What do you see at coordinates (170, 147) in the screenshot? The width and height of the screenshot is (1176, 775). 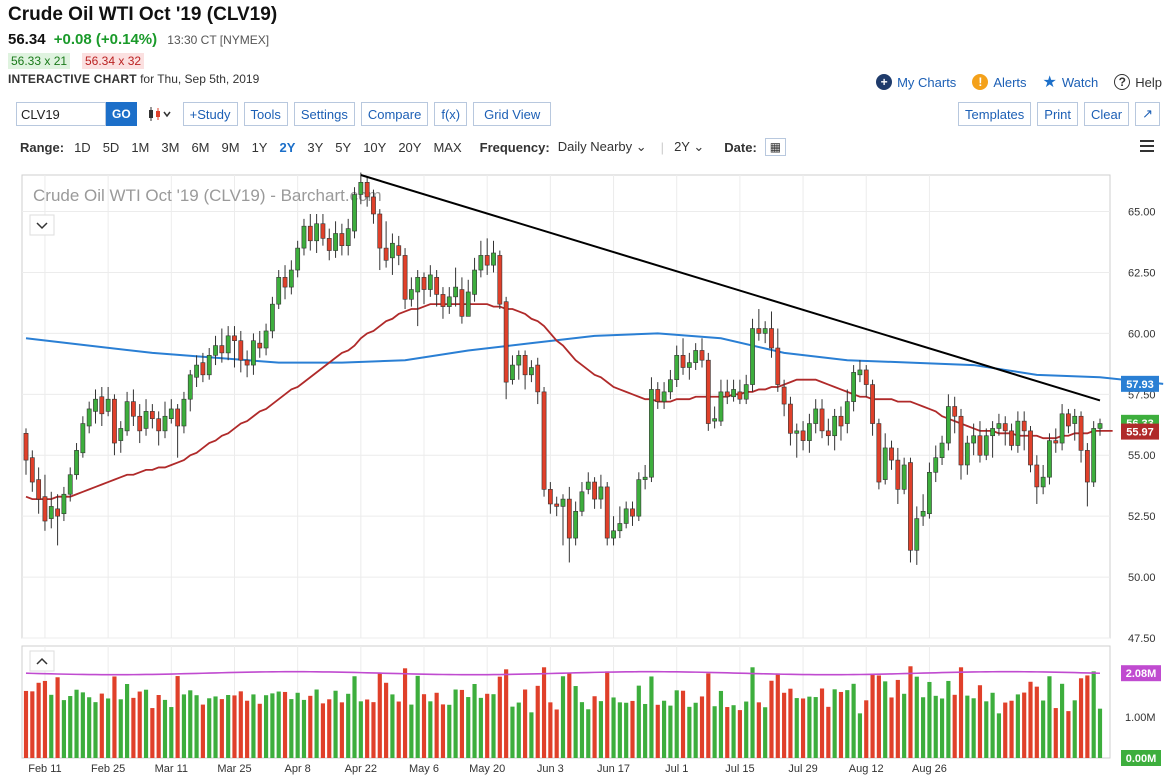 I see `range-option-3m: 3M` at bounding box center [170, 147].